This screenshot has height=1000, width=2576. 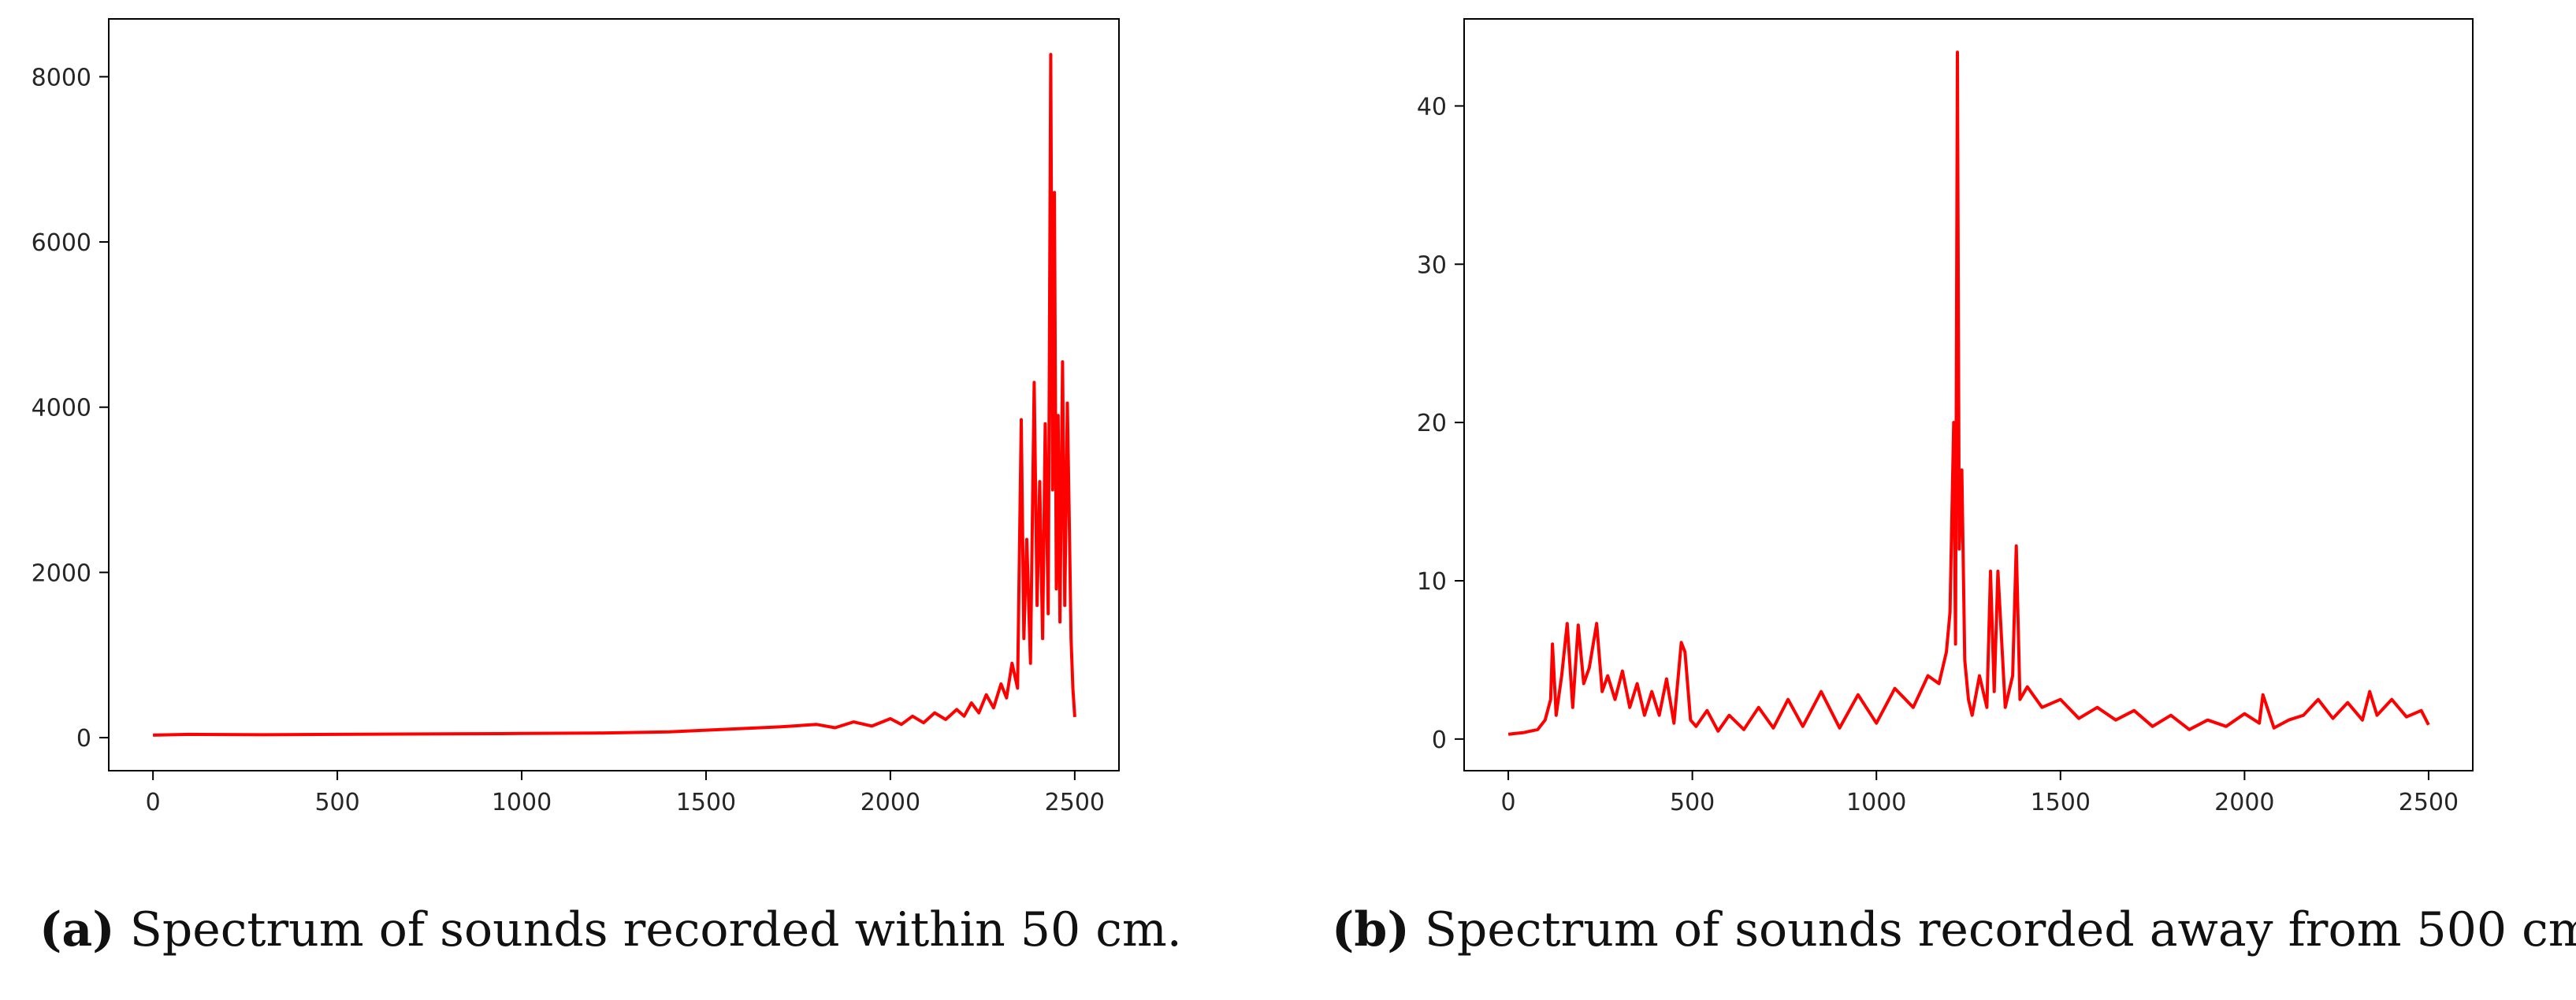 What do you see at coordinates (61, 573) in the screenshot?
I see `y-tick-label-a-1: 2000` at bounding box center [61, 573].